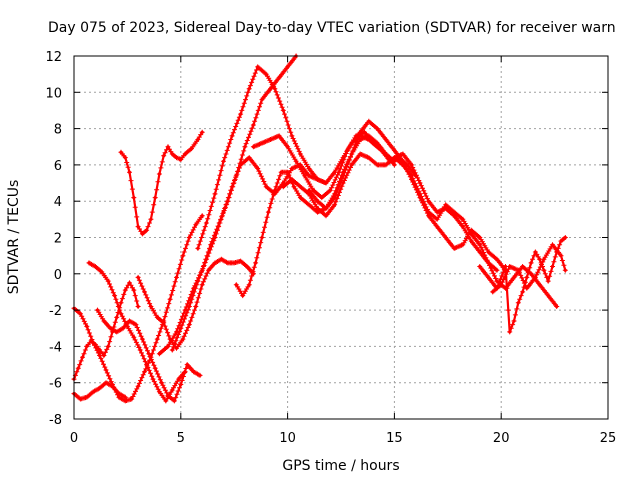  What do you see at coordinates (53, 93) in the screenshot?
I see `y-tick-label: 10` at bounding box center [53, 93].